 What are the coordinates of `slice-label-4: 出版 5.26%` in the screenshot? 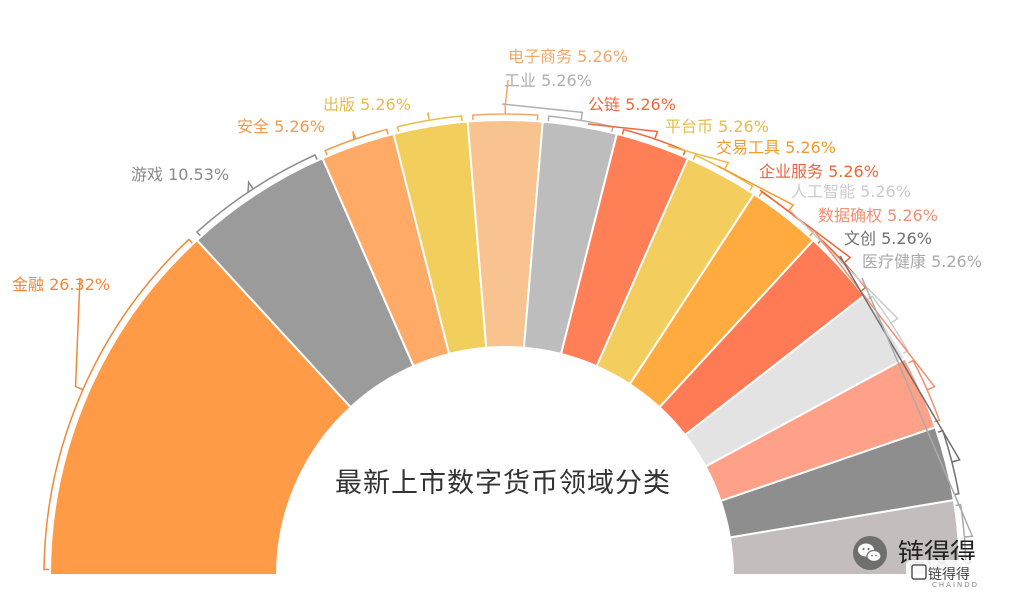 It's located at (367, 104).